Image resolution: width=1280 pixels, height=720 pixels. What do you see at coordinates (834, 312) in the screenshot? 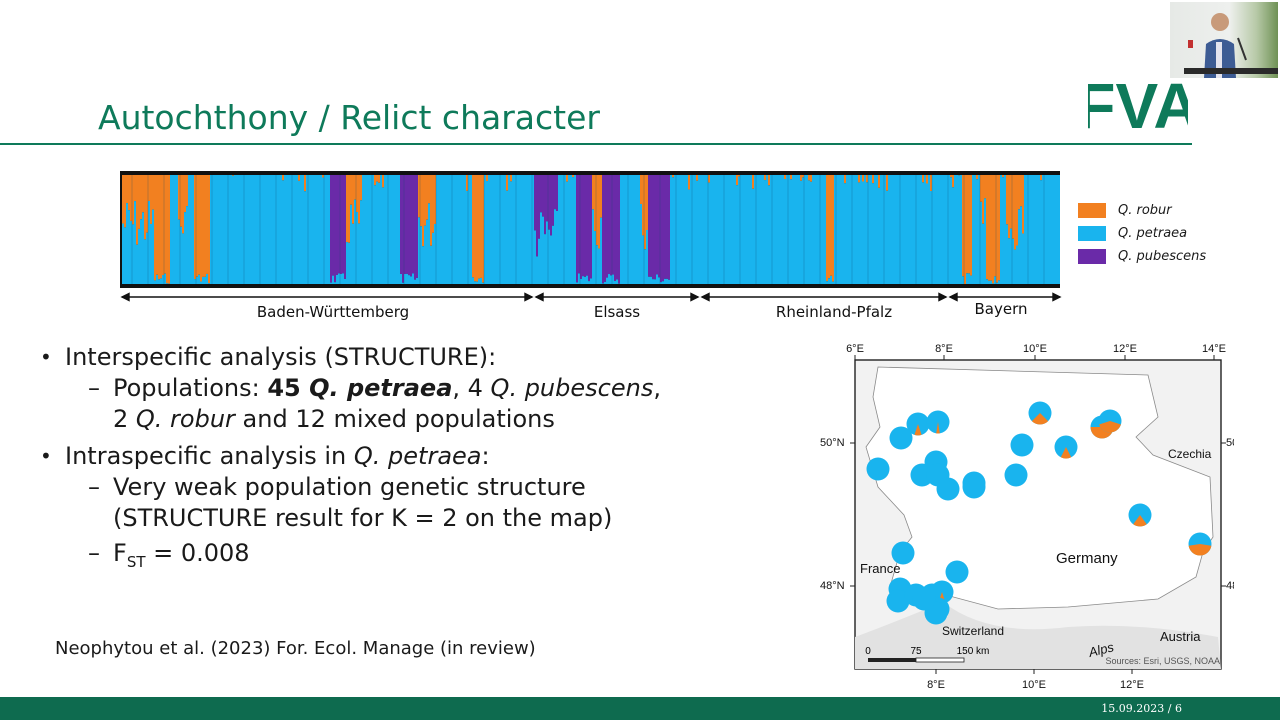
I see `region-label-rlp: Rheinland-Pfalz` at bounding box center [834, 312].